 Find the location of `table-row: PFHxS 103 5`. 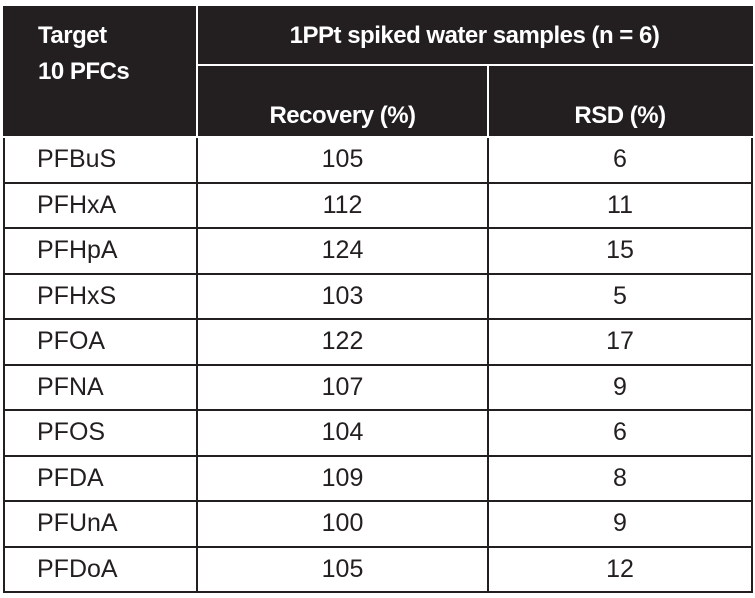

table-row: PFHxS 103 5 is located at coordinates (378, 296).